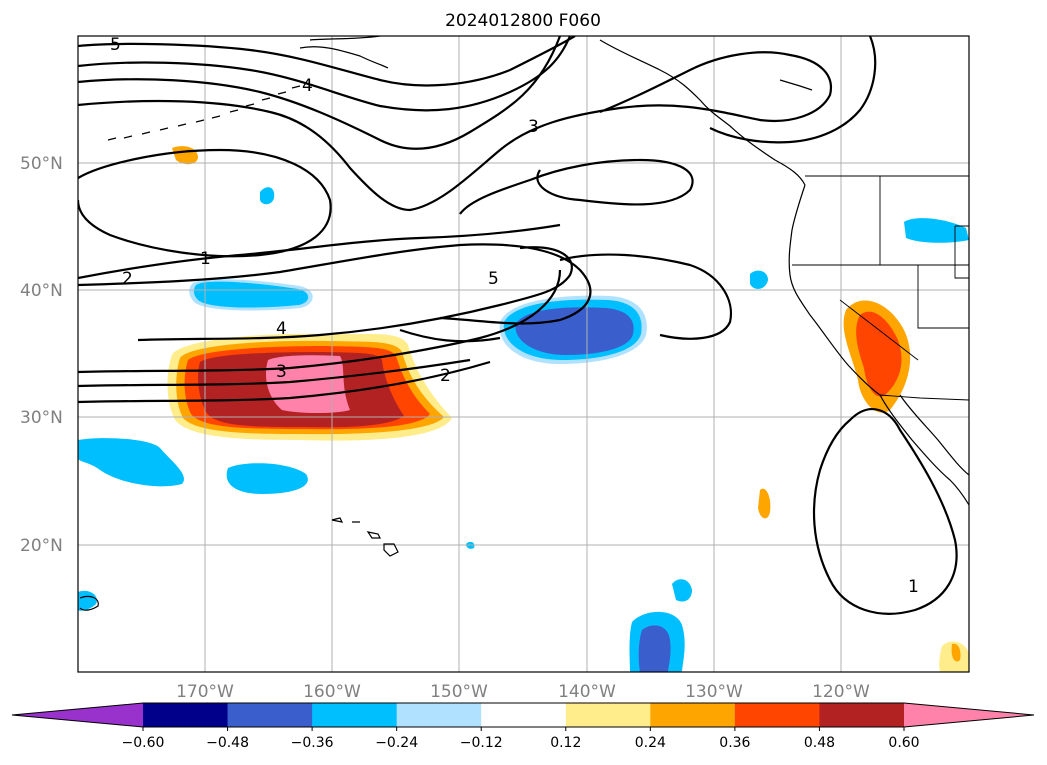  Describe the element at coordinates (205, 692) in the screenshot. I see `lon-label-170w: 170°W` at that location.